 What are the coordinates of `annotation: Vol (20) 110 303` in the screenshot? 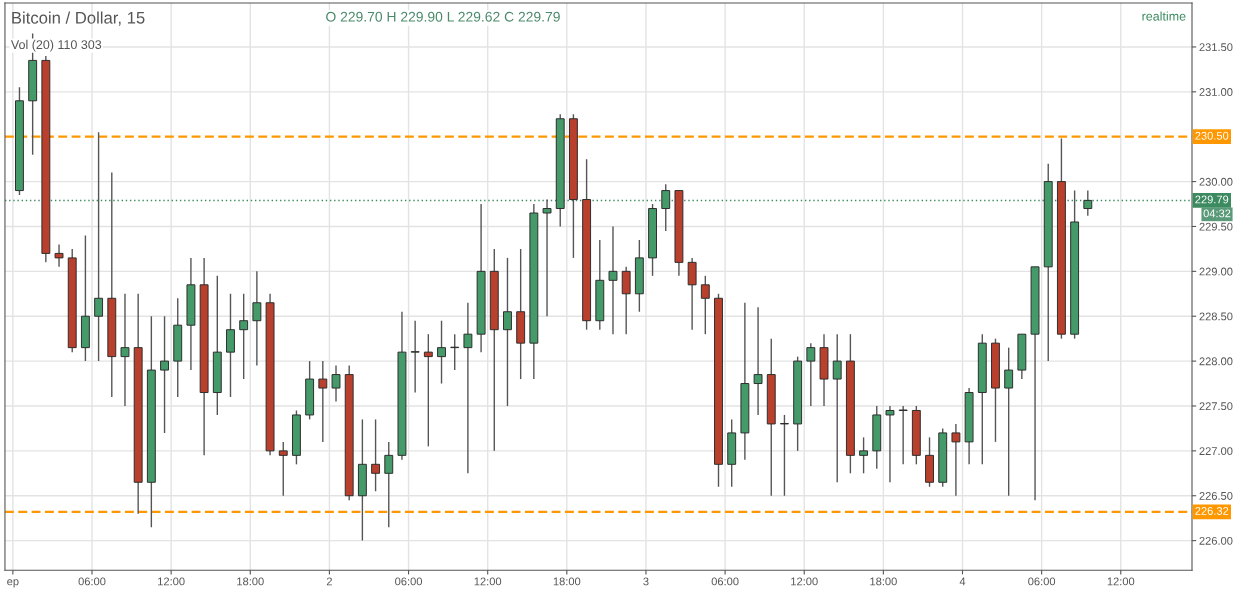 It's located at (56, 45).